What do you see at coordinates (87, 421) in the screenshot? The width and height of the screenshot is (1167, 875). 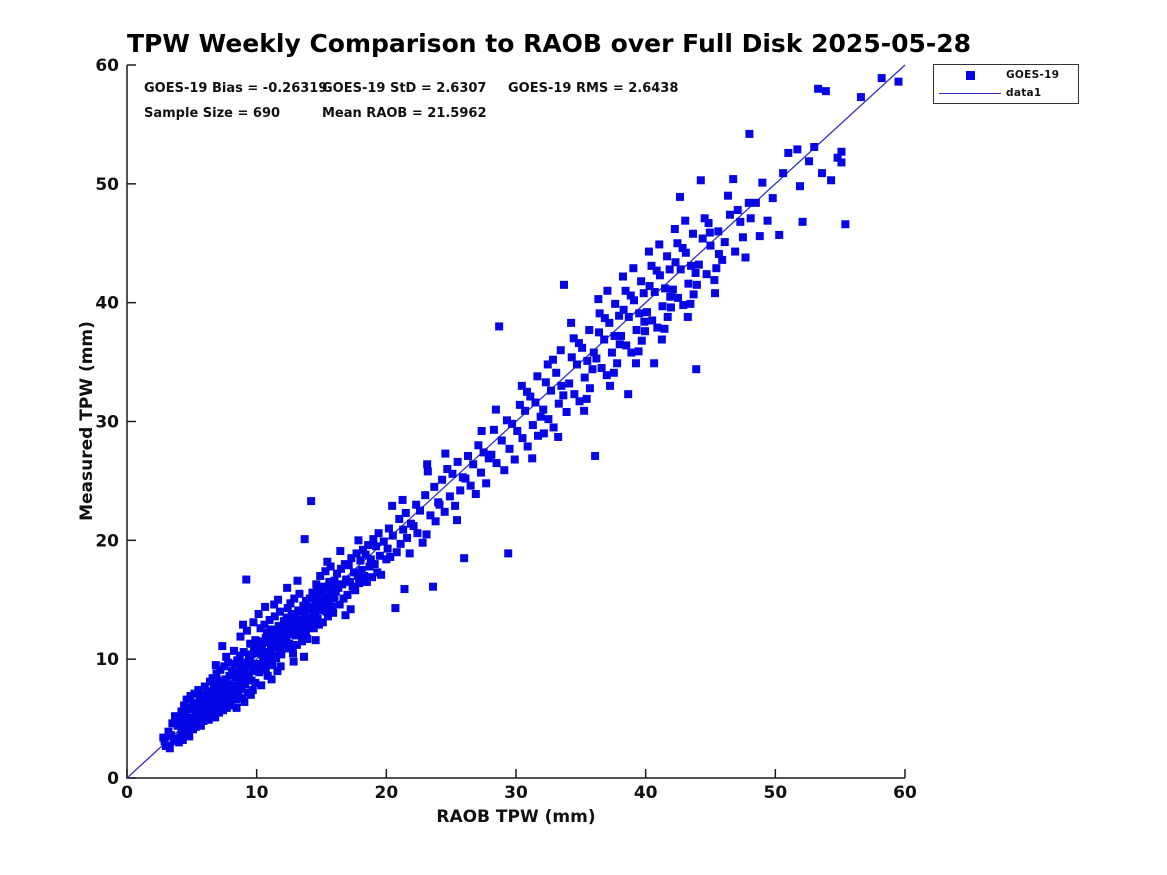 I see `y-axis-label: Measured TPW (mm)` at bounding box center [87, 421].